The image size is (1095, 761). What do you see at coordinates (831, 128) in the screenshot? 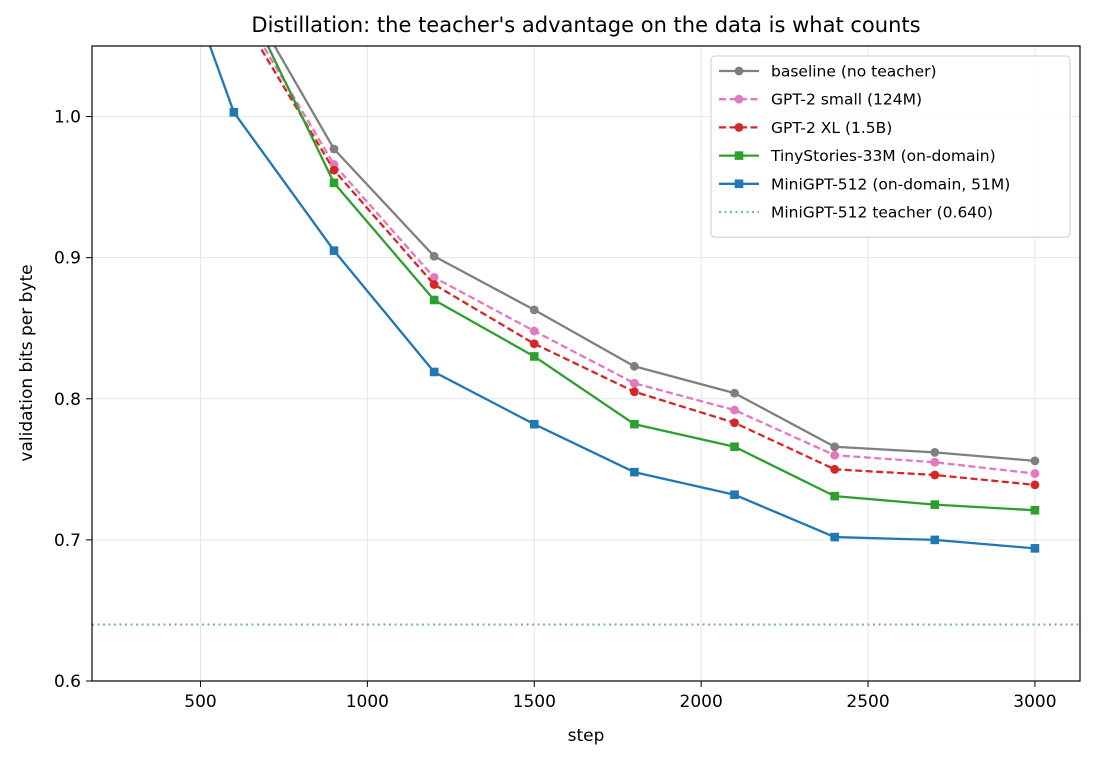
I see `legend-label: GPT-2 XL (1.5B)` at bounding box center [831, 128].